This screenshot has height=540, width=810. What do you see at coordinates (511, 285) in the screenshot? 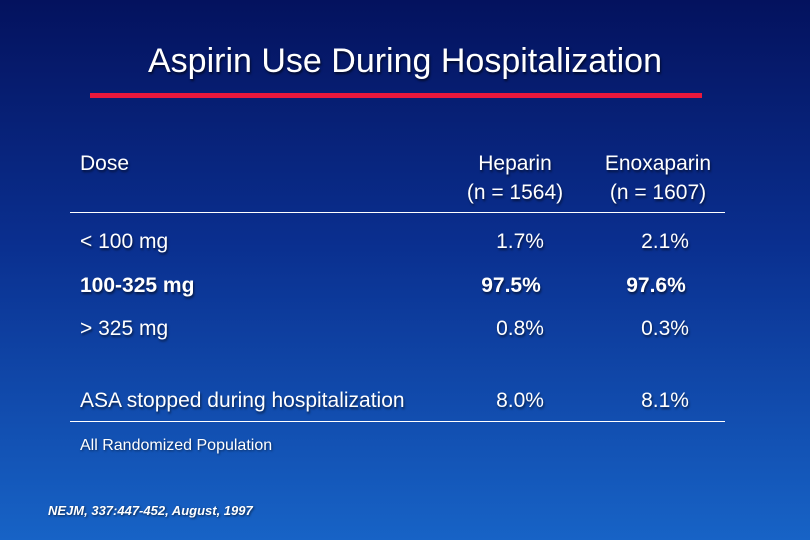
I see `row-heparin-value: 97.5%` at bounding box center [511, 285].